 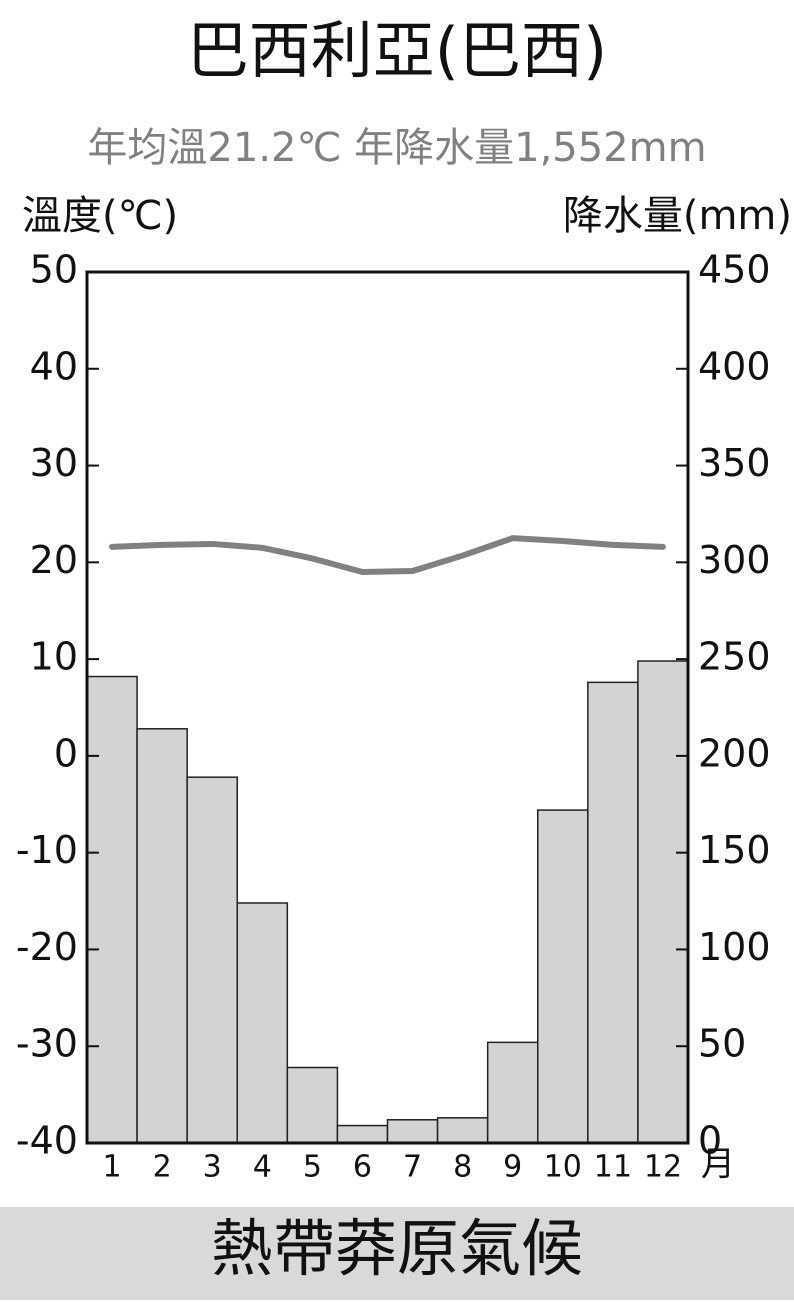 What do you see at coordinates (47, 1044) in the screenshot?
I see `y-tick-label: -30` at bounding box center [47, 1044].